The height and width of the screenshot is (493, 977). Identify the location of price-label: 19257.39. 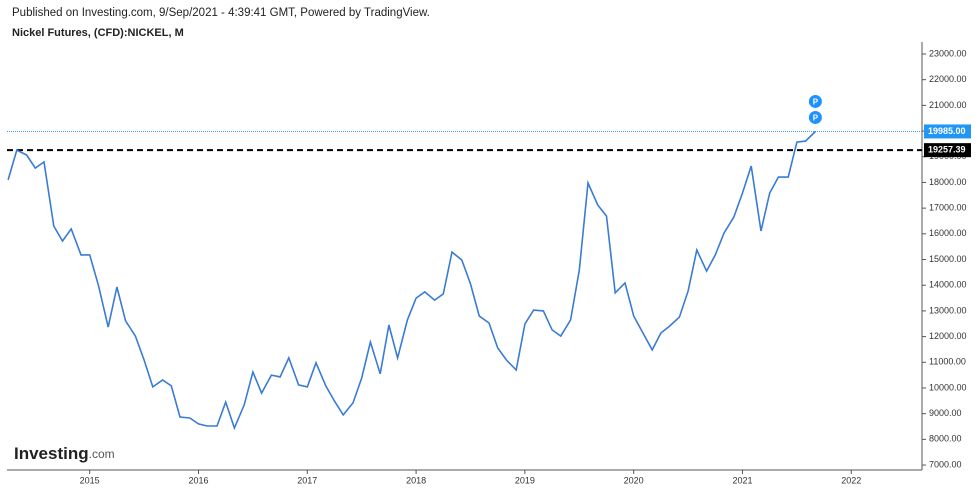
(947, 150).